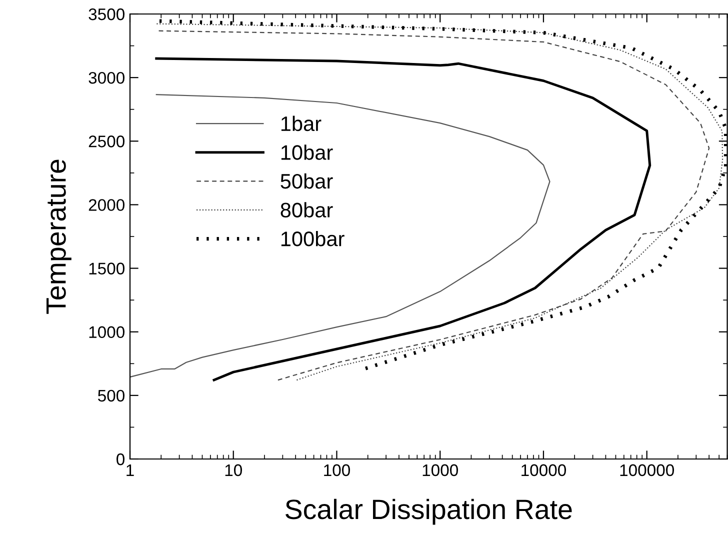 This screenshot has width=728, height=541. Describe the element at coordinates (59, 237) in the screenshot. I see `y-axis-title: Temperature` at that location.